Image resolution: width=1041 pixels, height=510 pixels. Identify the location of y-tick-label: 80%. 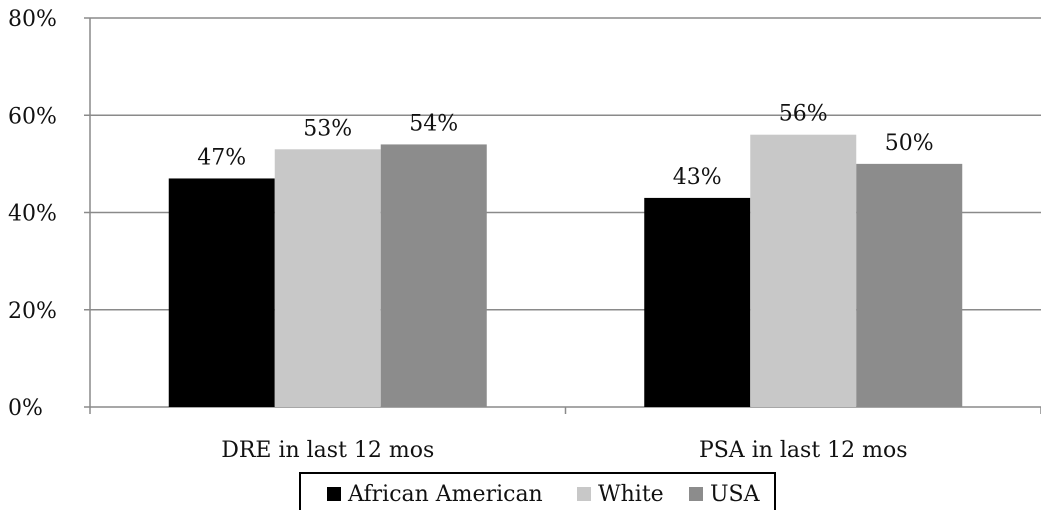
(32, 19).